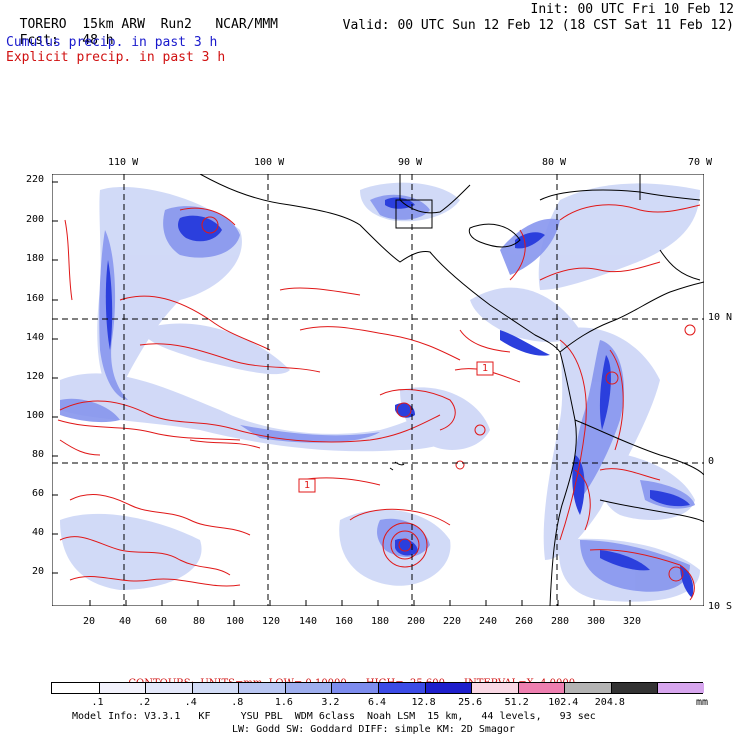 The image size is (740, 740). I want to click on x-label-20: 20, so click(89, 621).